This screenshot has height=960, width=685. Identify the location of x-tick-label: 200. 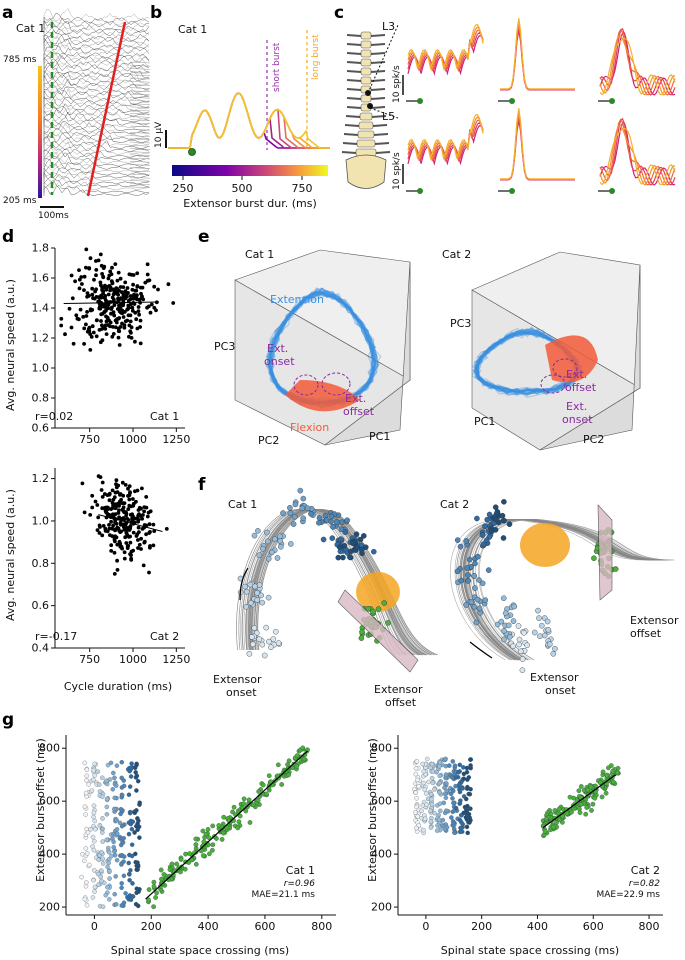
(481, 926).